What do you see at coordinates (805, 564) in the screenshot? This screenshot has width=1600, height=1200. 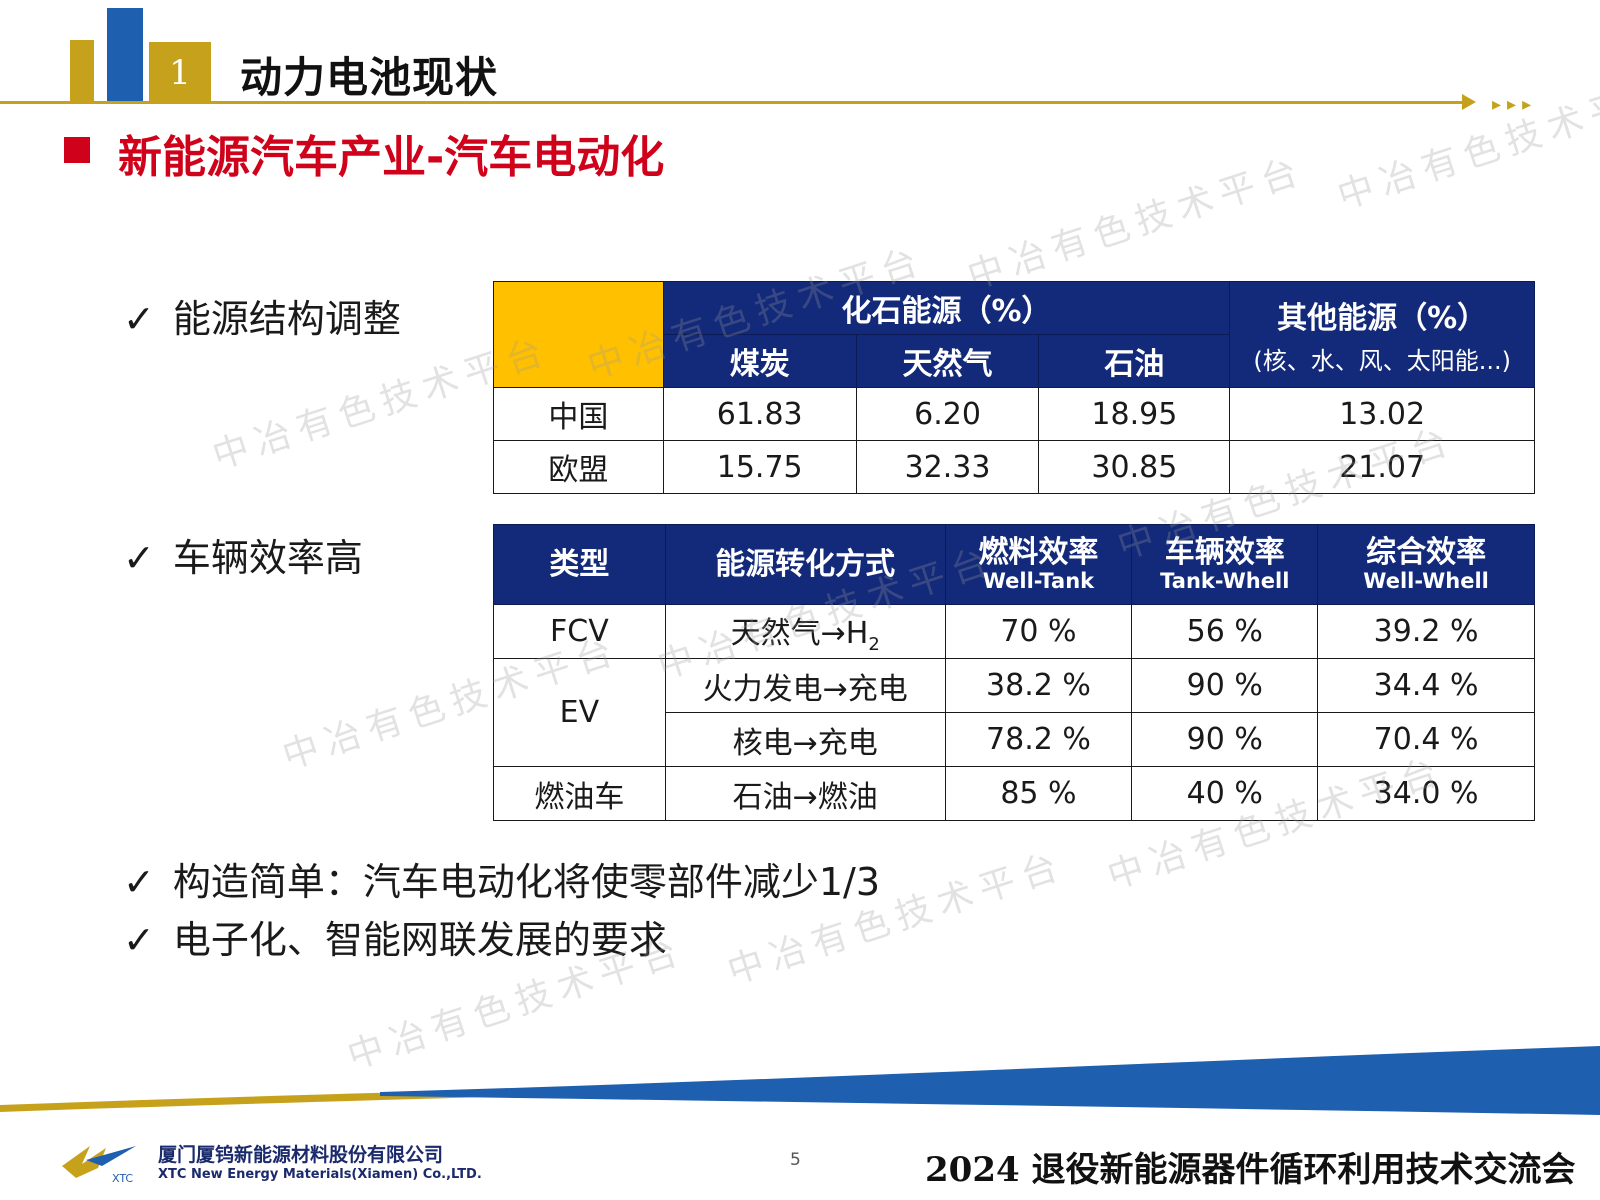 I see `column-header-method: 能源转化方式` at bounding box center [805, 564].